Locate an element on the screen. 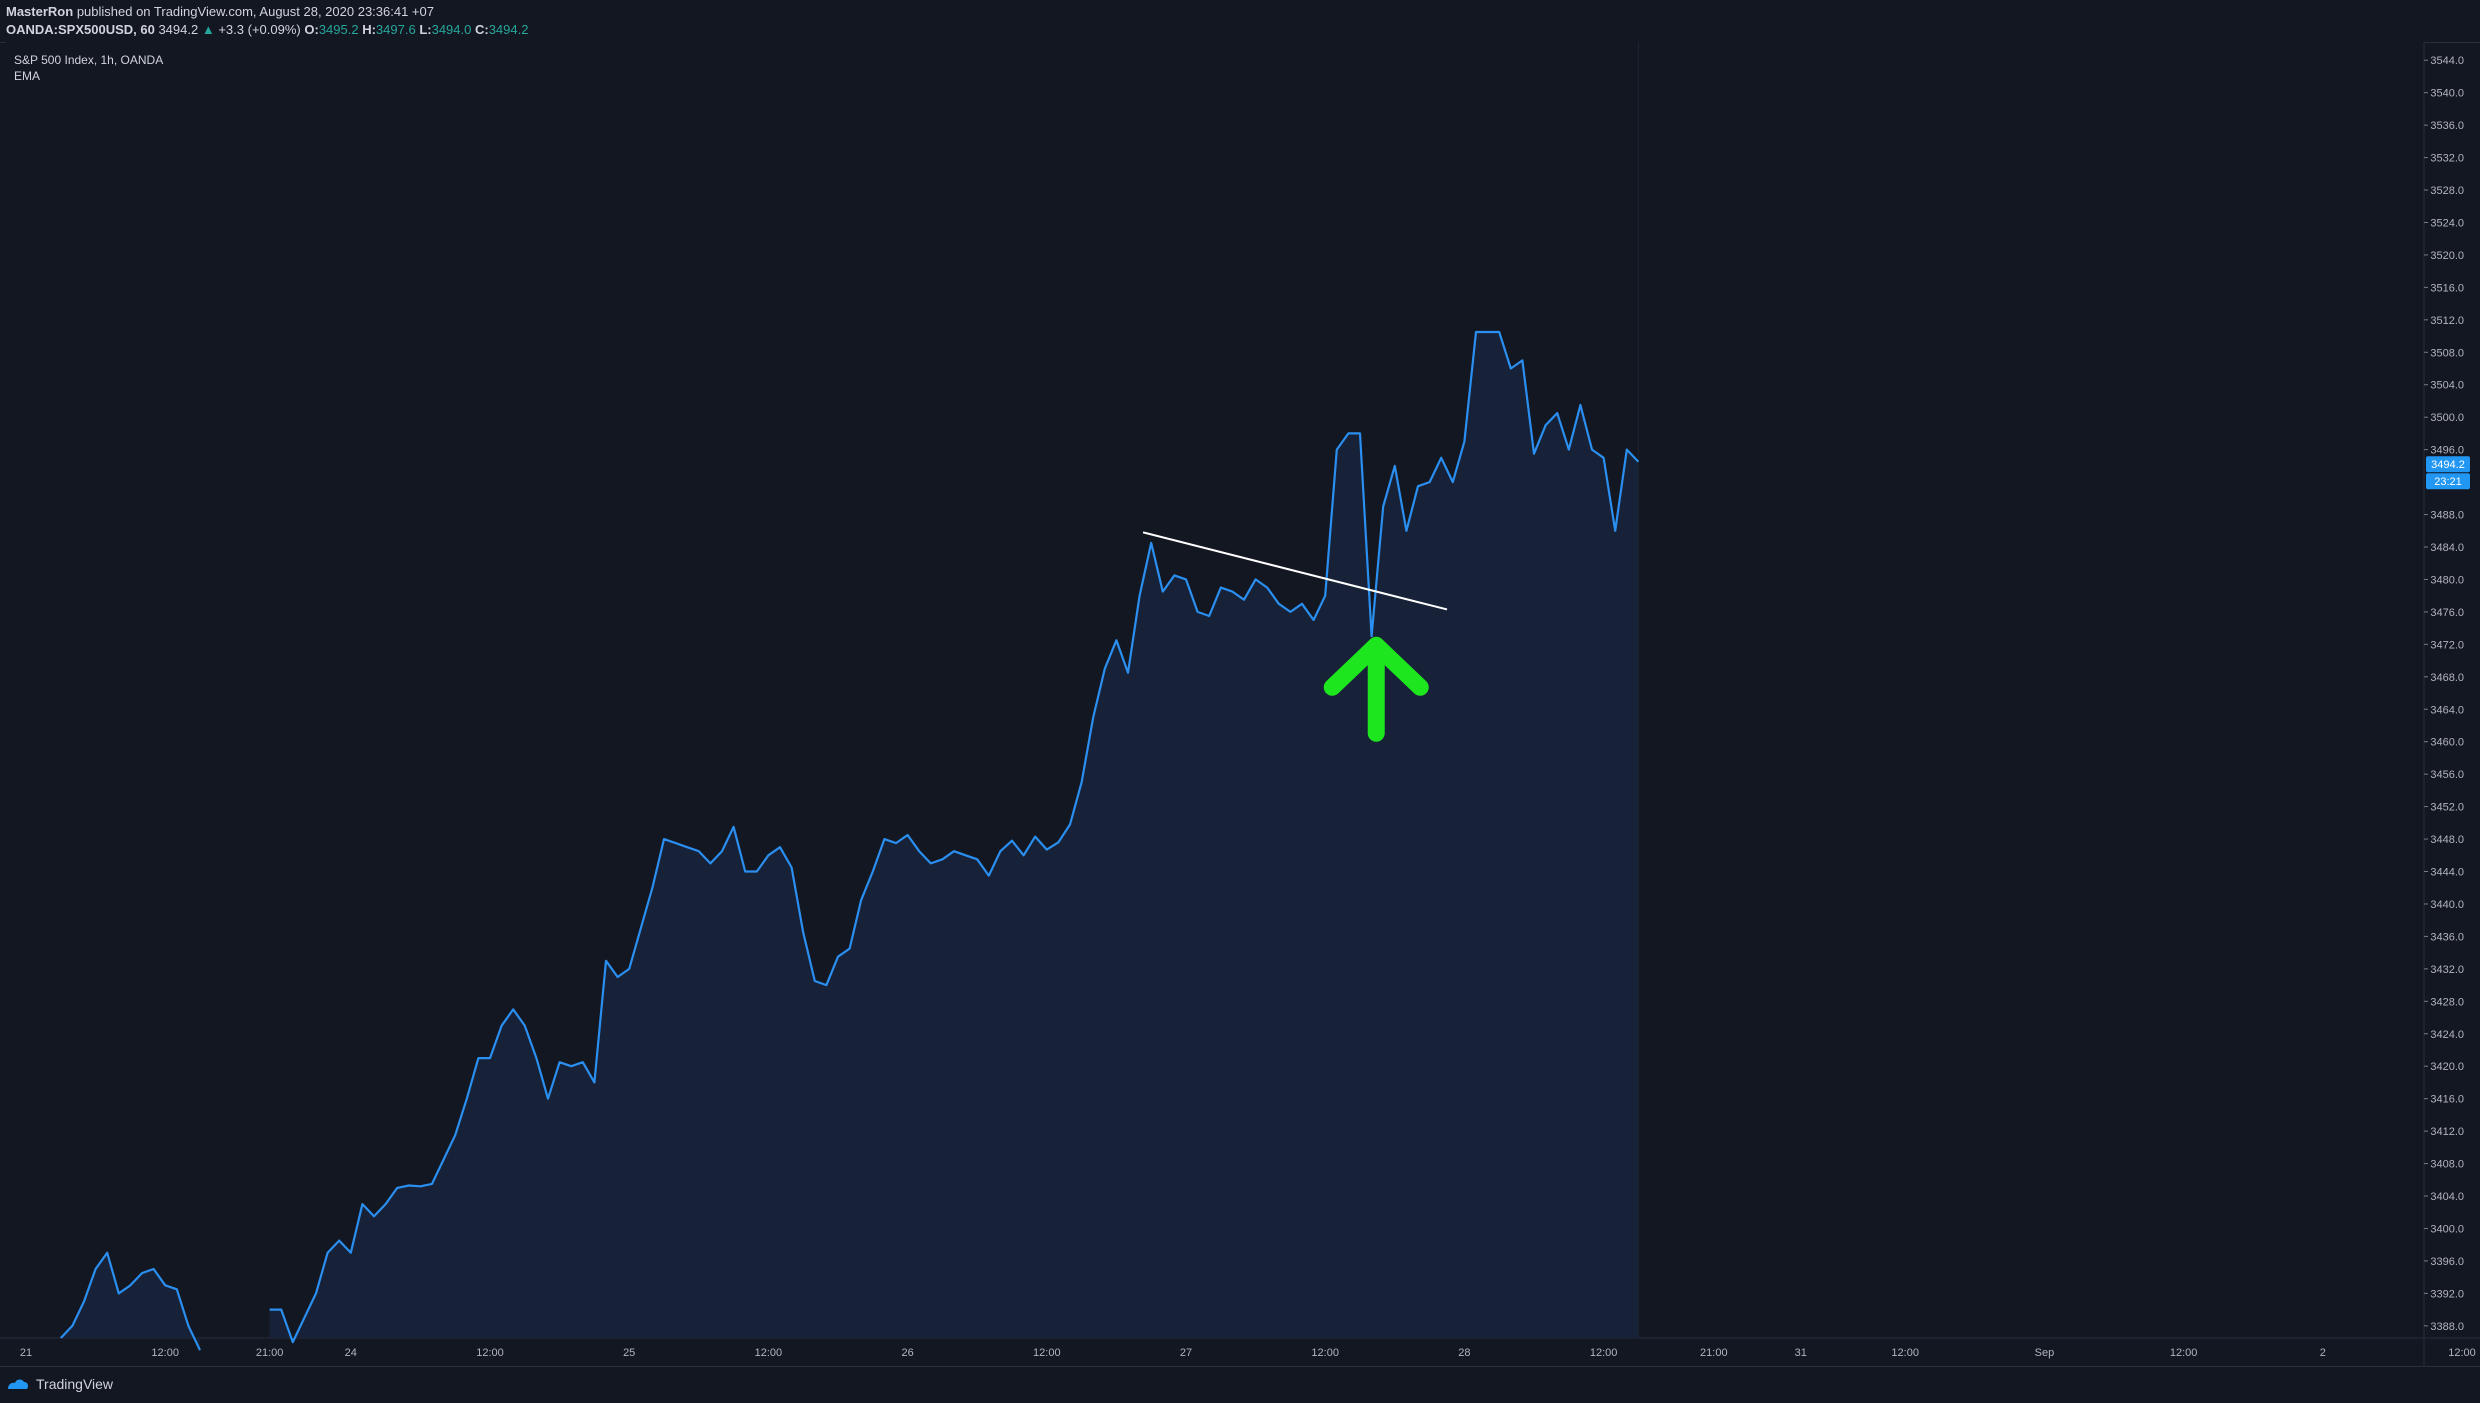  y-tick-label: 3528.0 is located at coordinates (2447, 191).